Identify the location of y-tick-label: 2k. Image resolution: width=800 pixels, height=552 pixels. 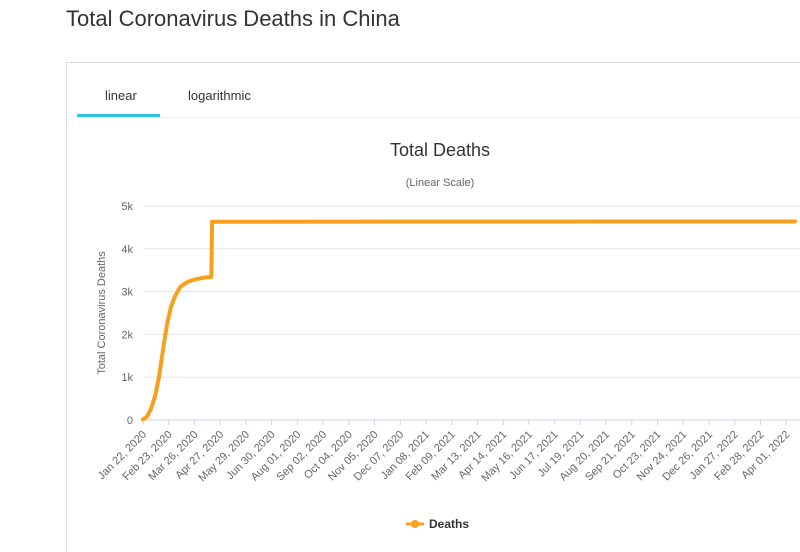
(127, 335).